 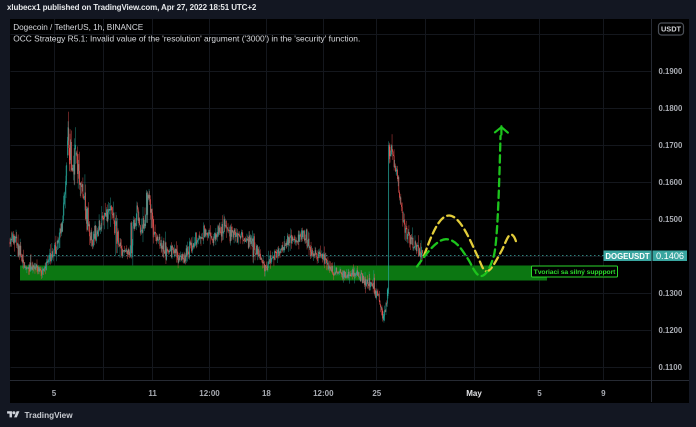 I want to click on svg-text:Dogecoin / TetherUS, 1h, BINAN: Dogecoin / TetherUS, 1h, BINANCE, so click(x=78, y=27).